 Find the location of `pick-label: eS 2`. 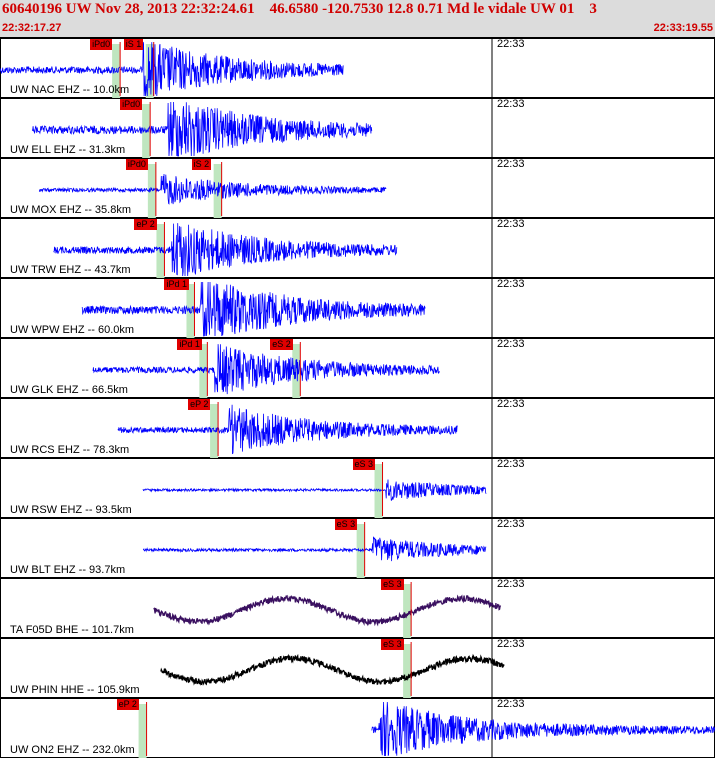

pick-label: eS 2 is located at coordinates (281, 344).